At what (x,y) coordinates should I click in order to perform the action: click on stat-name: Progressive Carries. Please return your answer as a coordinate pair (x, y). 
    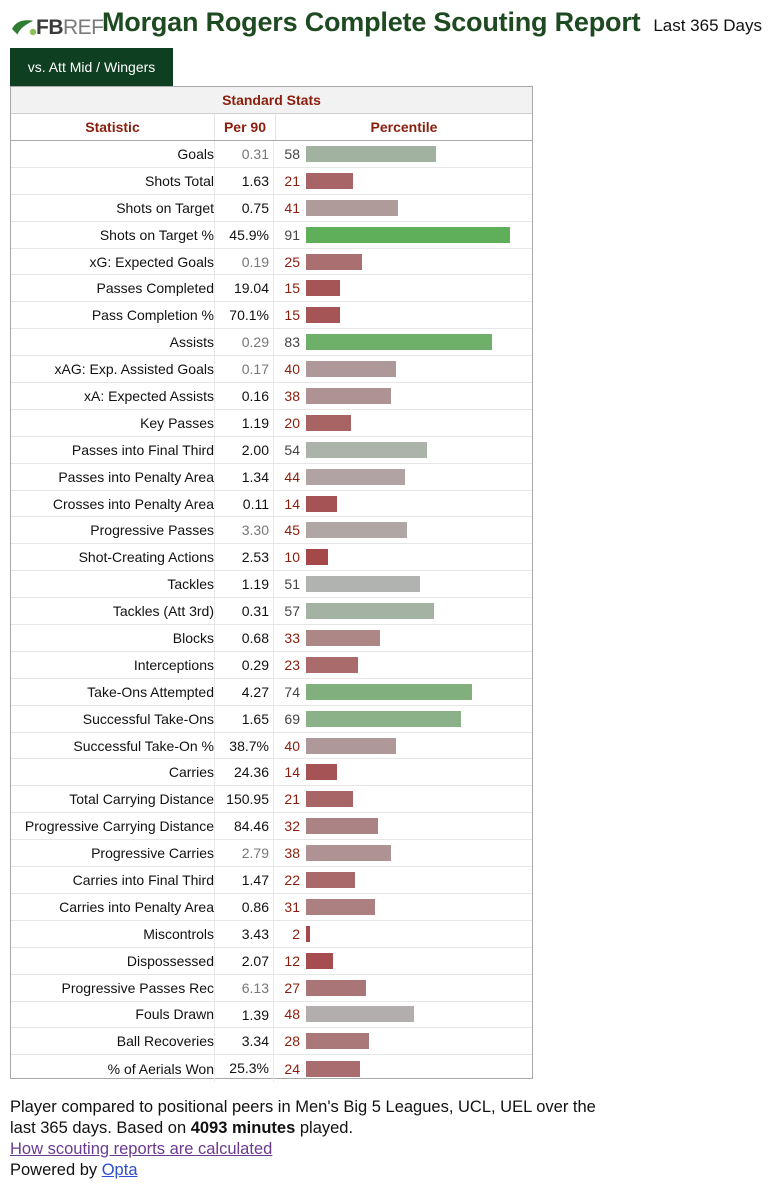
    Looking at the image, I should click on (152, 853).